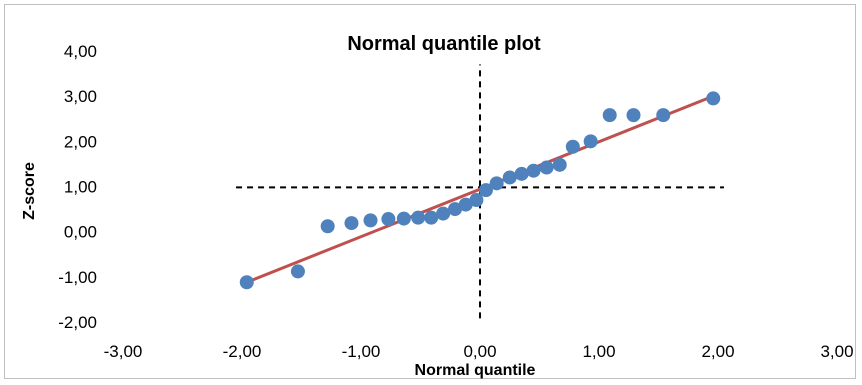 This screenshot has height=385, width=862. Describe the element at coordinates (77, 277) in the screenshot. I see `y-tick-label: -1,00` at that location.